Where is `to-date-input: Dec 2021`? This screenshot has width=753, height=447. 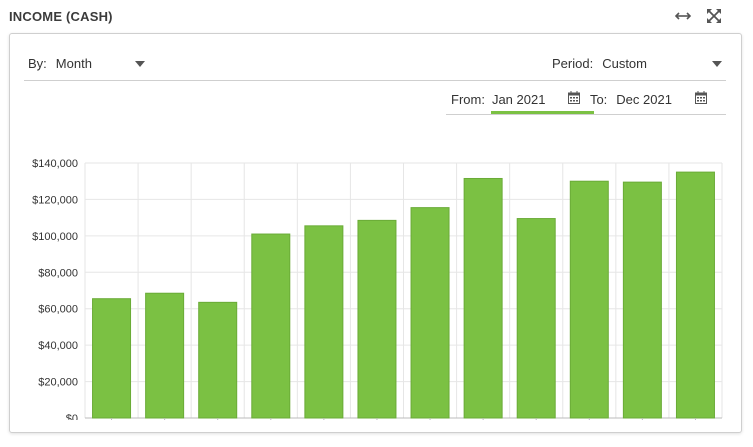
to-date-input: Dec 2021 is located at coordinates (644, 99).